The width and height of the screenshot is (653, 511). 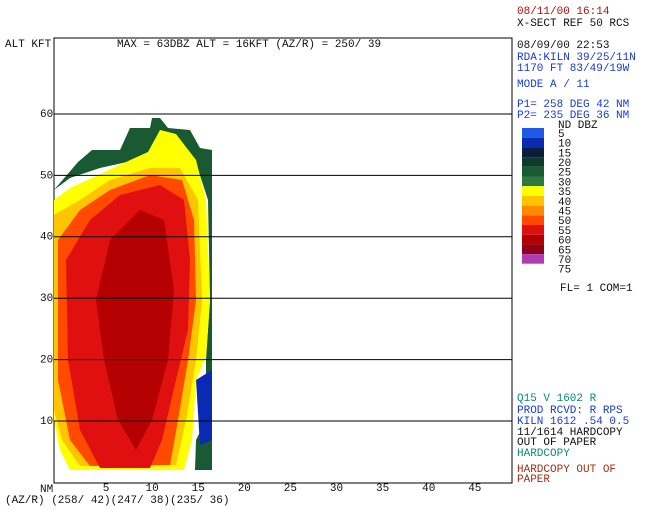 I want to click on y-tick-label: 50, so click(x=46, y=176).